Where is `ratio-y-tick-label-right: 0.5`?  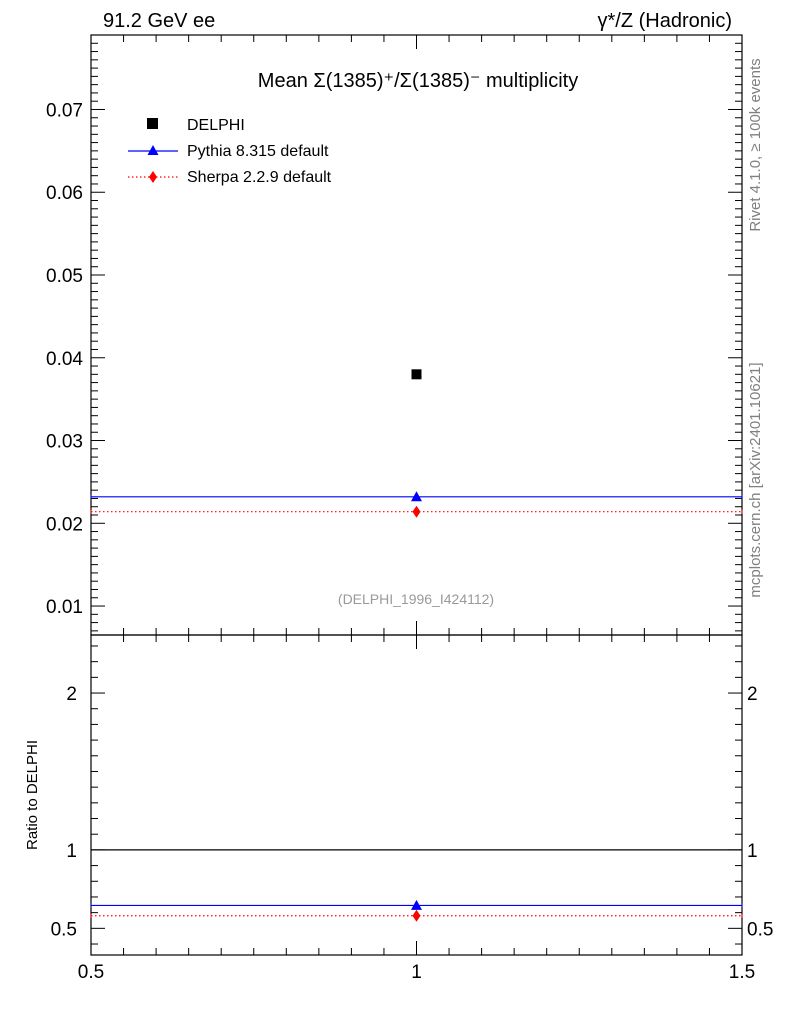 ratio-y-tick-label-right: 0.5 is located at coordinates (760, 929).